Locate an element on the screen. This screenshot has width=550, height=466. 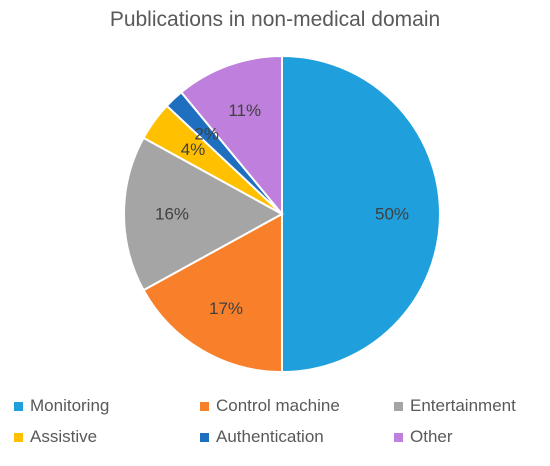
pie-slice-control-machine is located at coordinates (212, 293).